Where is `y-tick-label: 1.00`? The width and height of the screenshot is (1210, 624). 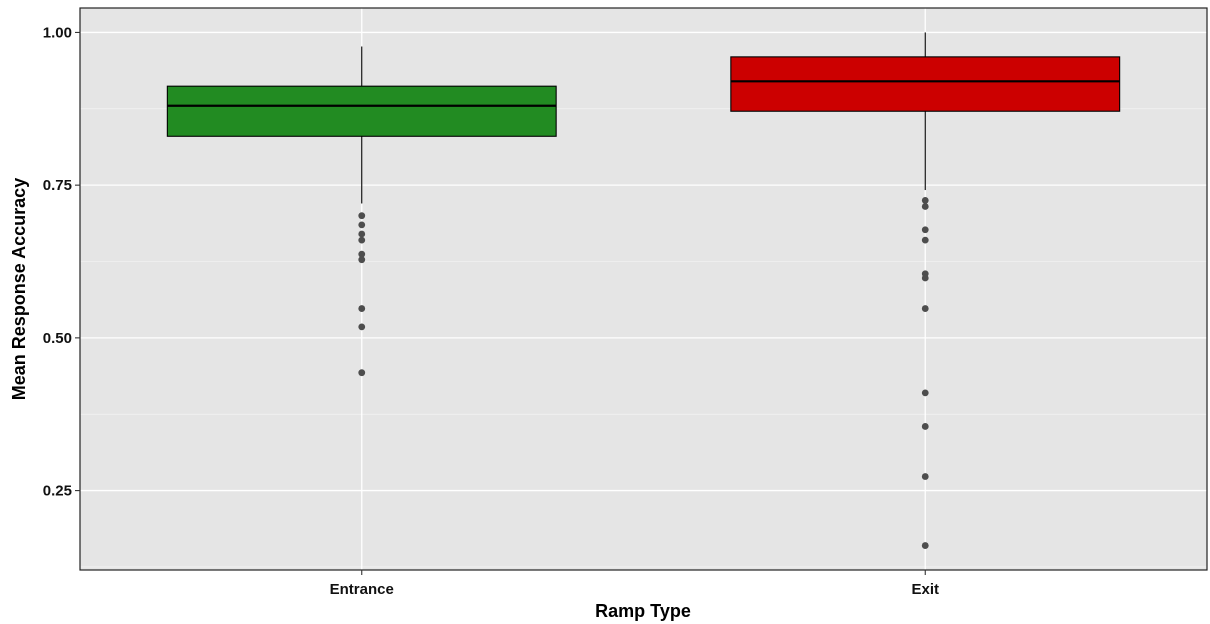
y-tick-label: 1.00 is located at coordinates (57, 32).